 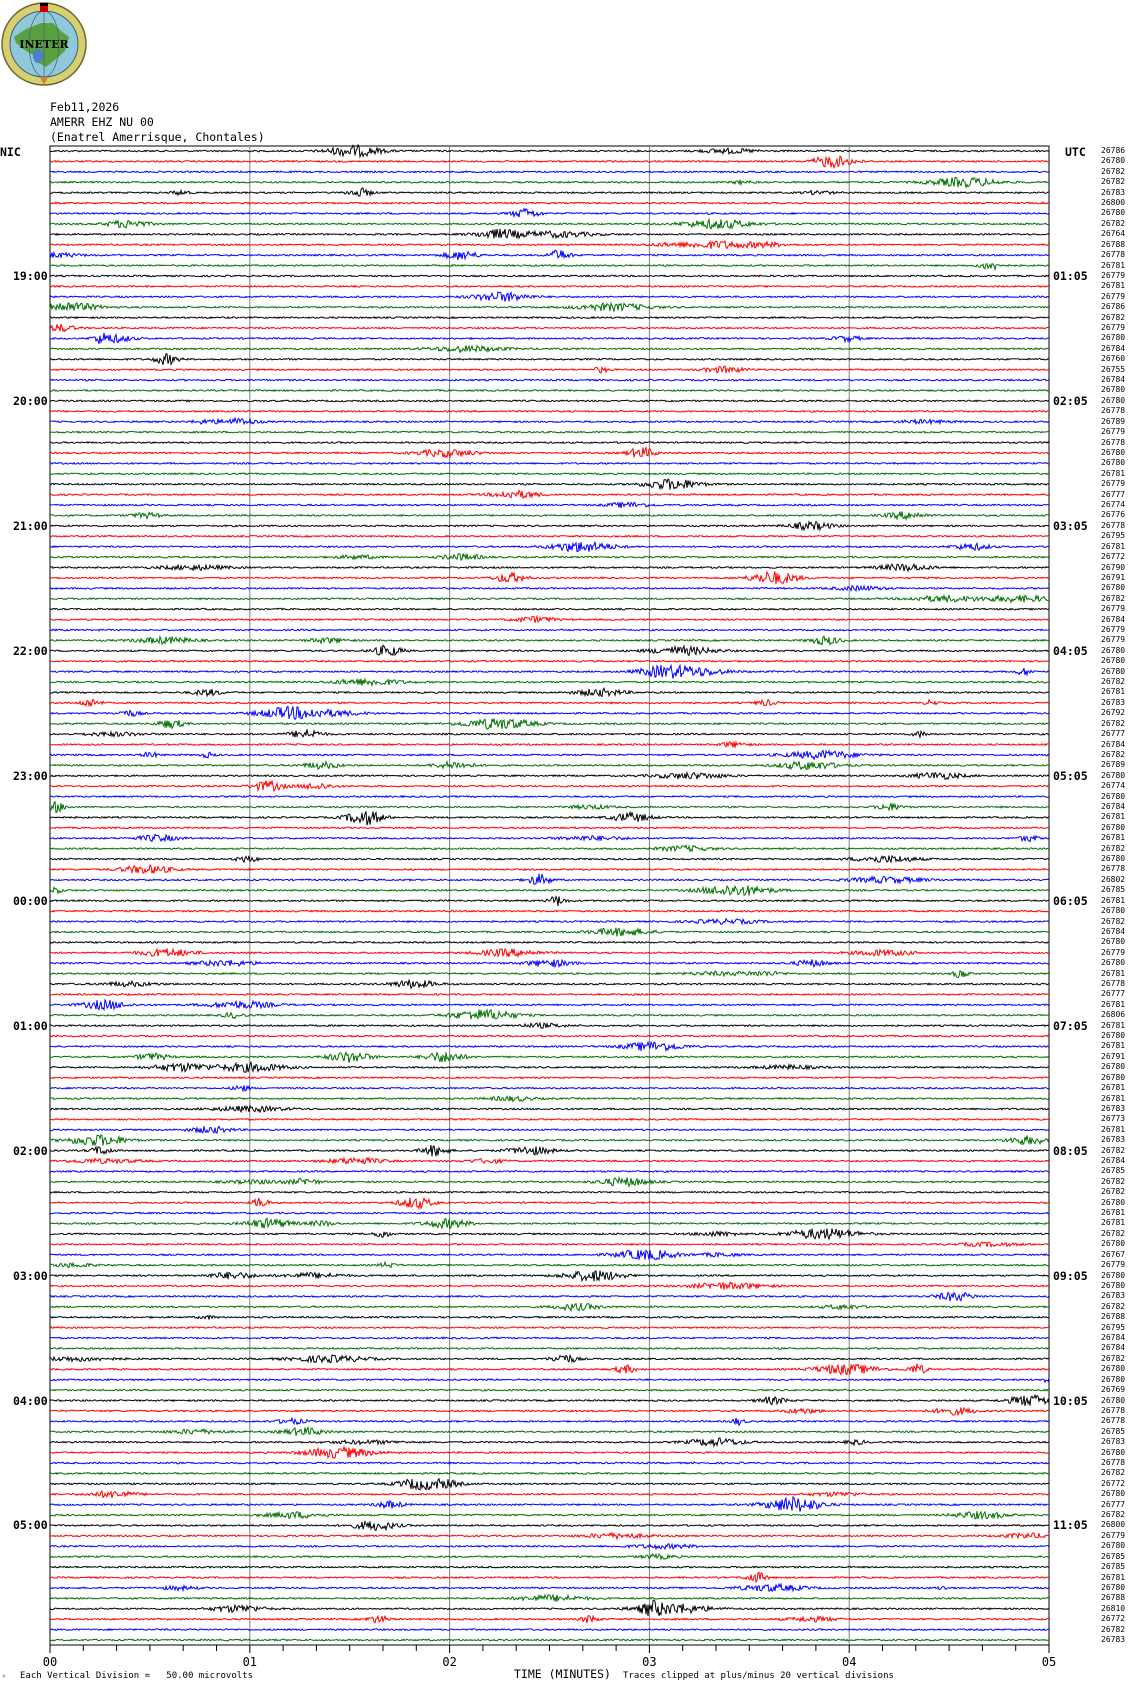 What do you see at coordinates (1113, 1254) in the screenshot?
I see `trace-mean-count: 26767` at bounding box center [1113, 1254].